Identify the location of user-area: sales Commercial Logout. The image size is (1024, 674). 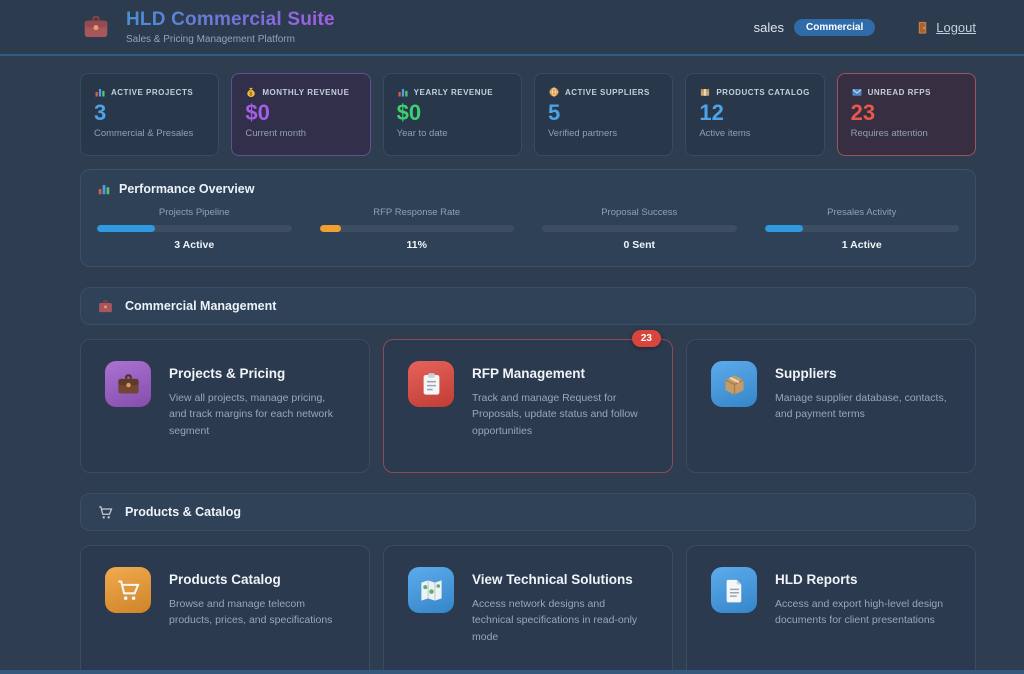
(864, 27).